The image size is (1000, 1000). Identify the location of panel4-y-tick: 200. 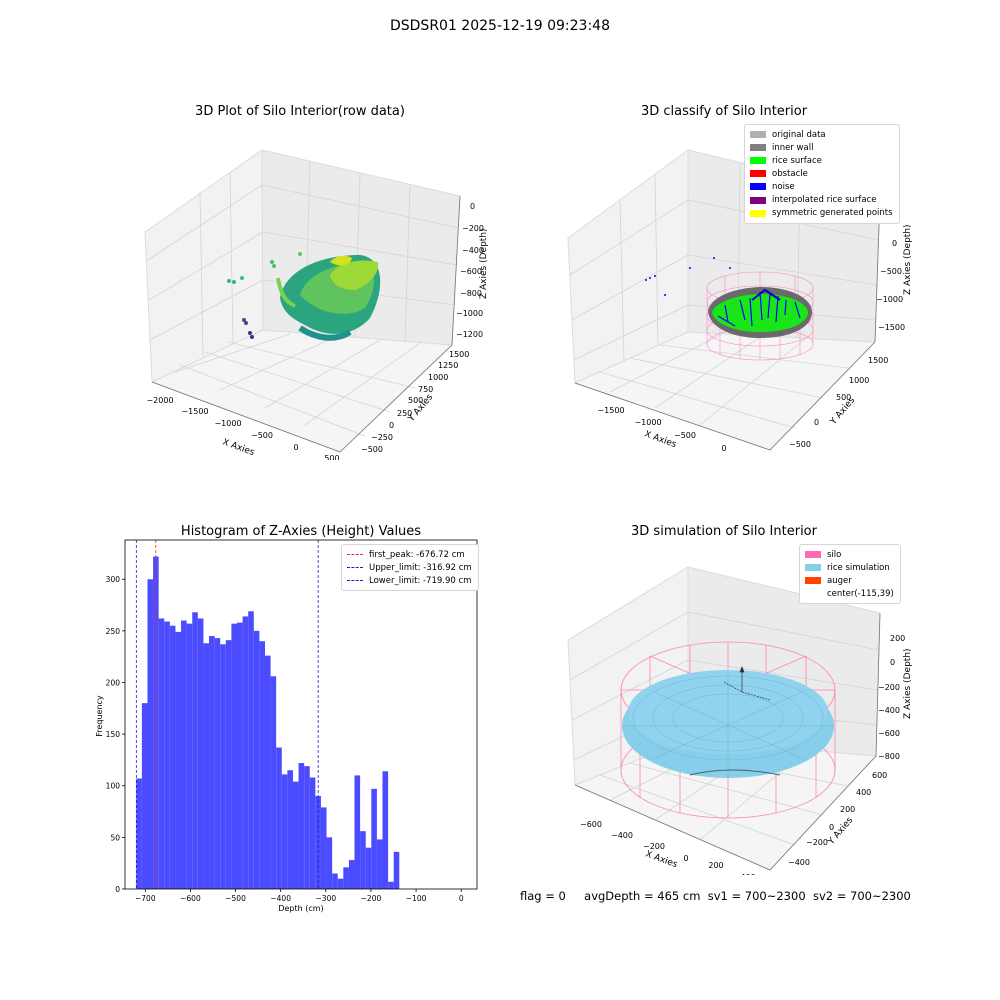
(847, 809).